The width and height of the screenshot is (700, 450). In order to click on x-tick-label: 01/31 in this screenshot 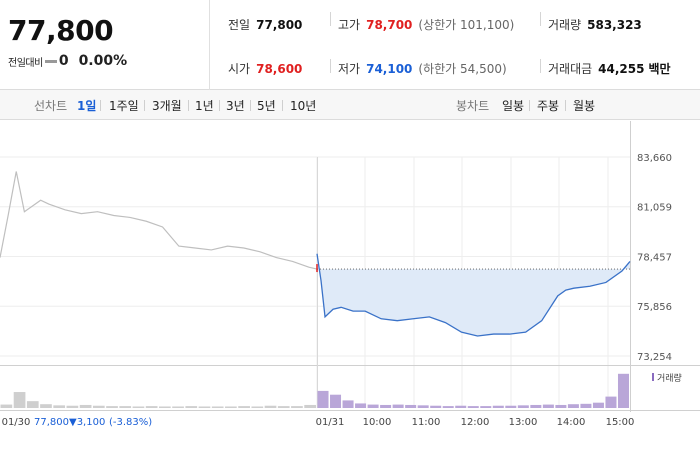, I will do `click(330, 422)`.